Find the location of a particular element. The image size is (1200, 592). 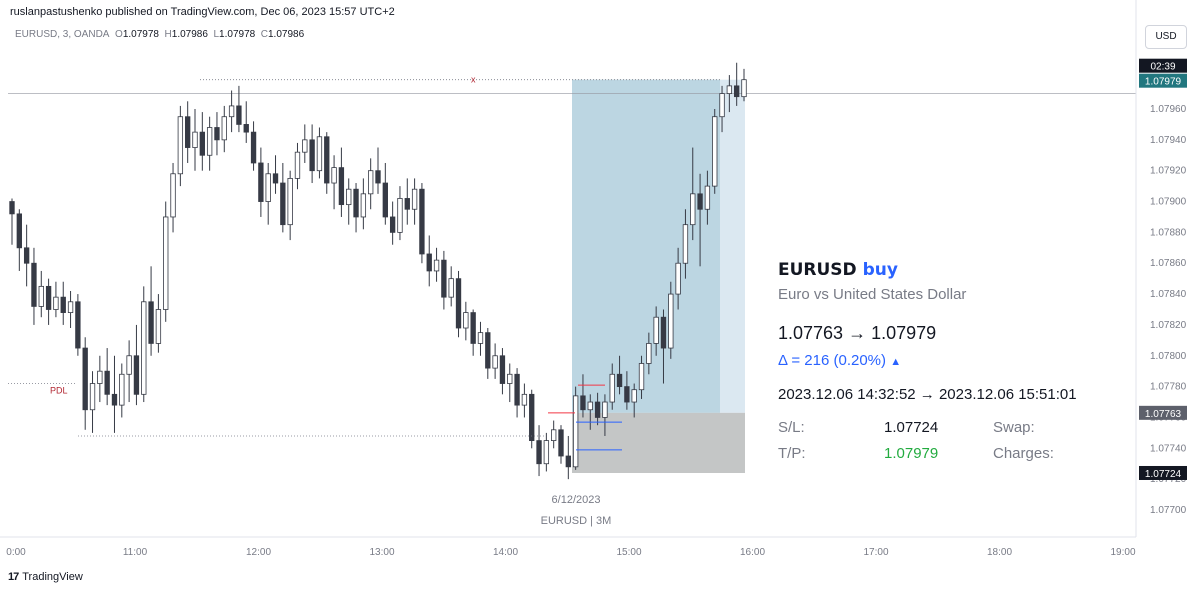

currency-button: USD is located at coordinates (1166, 37).